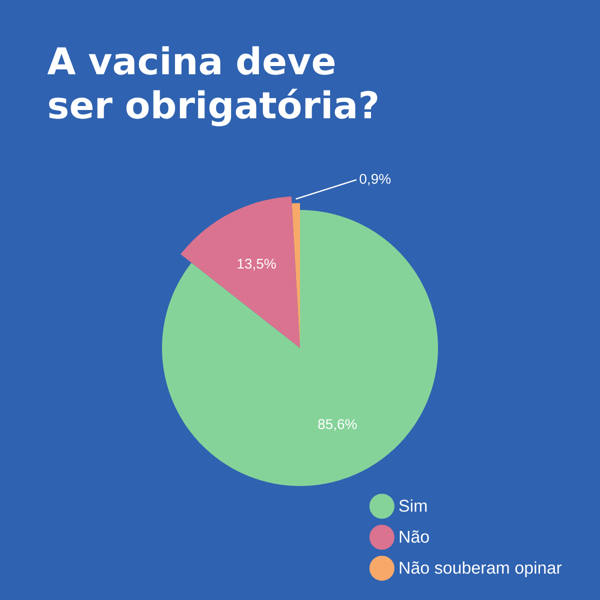 Image resolution: width=600 pixels, height=600 pixels. What do you see at coordinates (212, 86) in the screenshot?
I see `chart-title: A vacina deve ser obrigatória?` at bounding box center [212, 86].